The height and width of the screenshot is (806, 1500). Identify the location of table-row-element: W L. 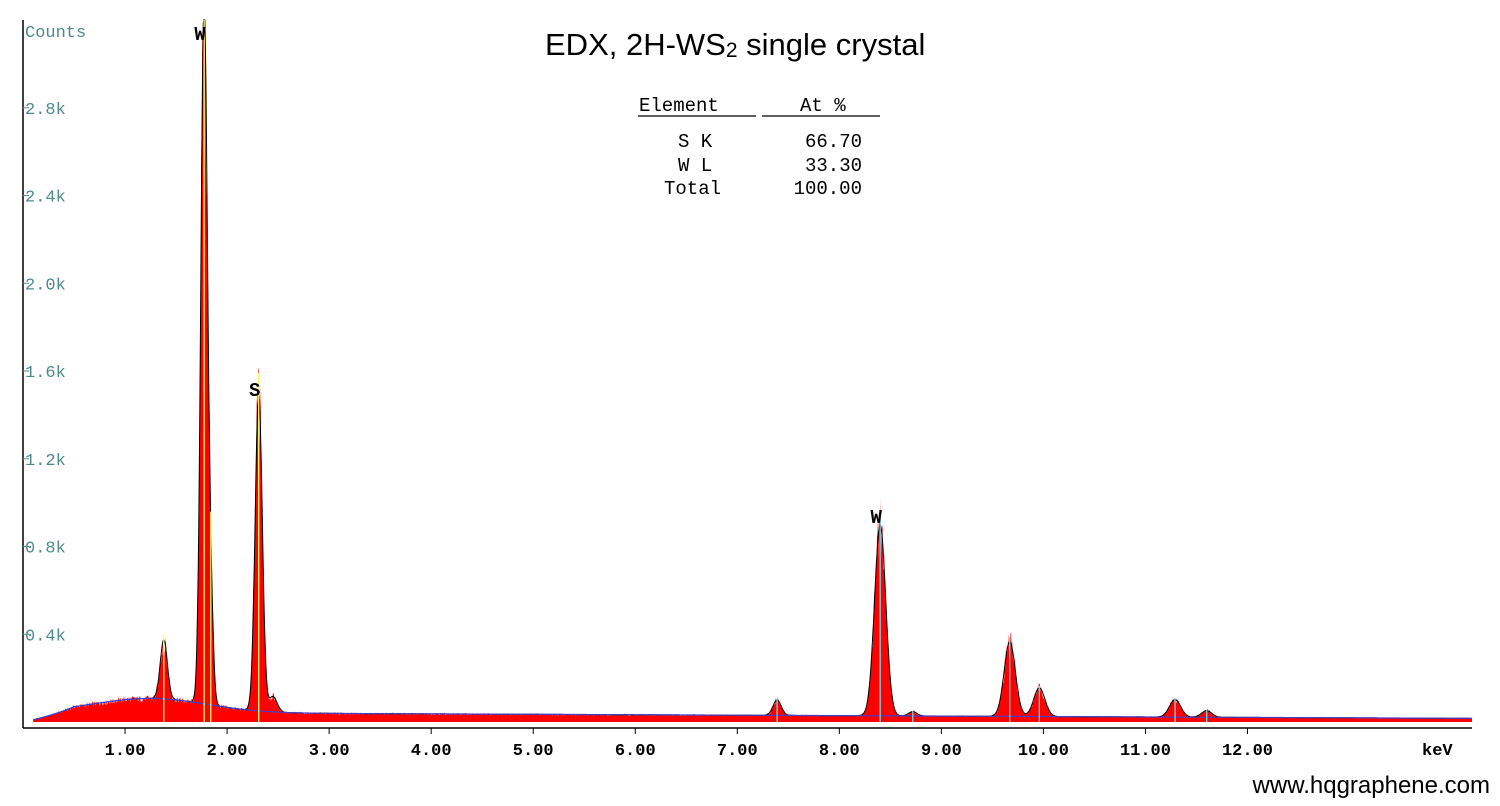
(695, 166).